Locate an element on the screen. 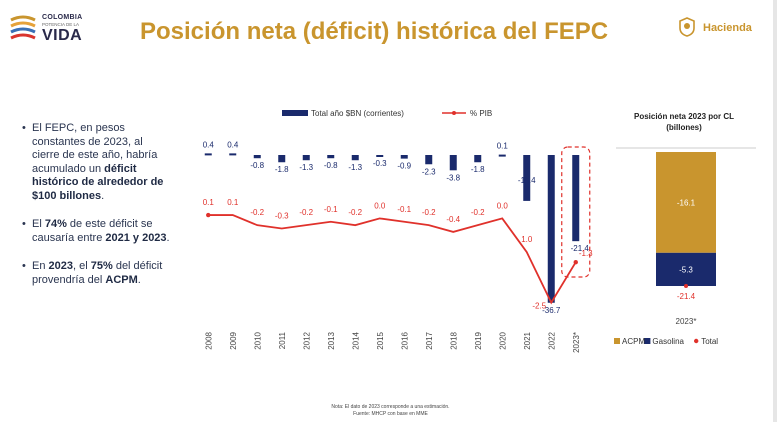  colombia-logo: COLOMBIA POTENCIA DE LA VIDA is located at coordinates (54, 29).